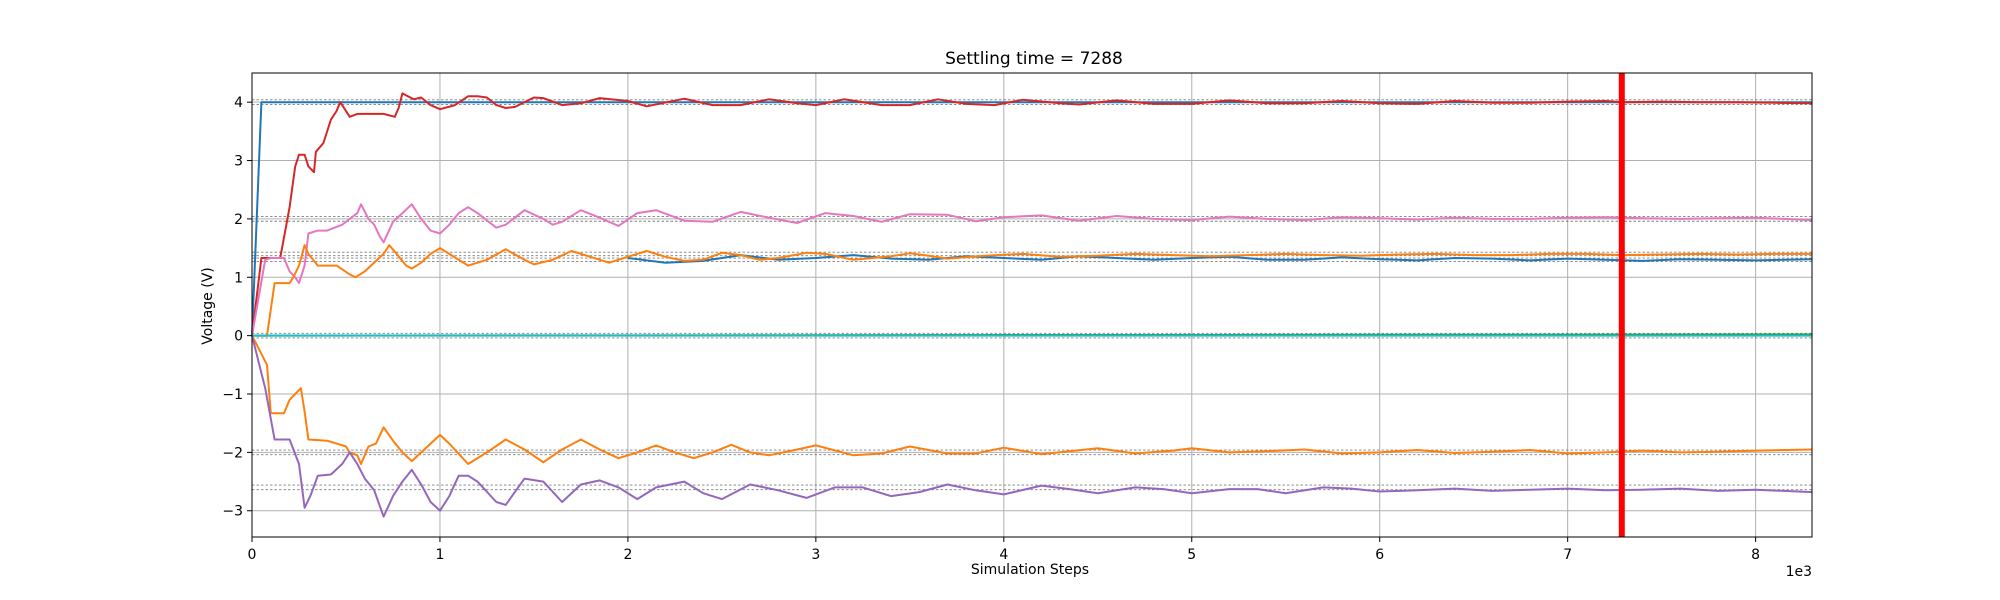 This screenshot has height=600, width=2000. Describe the element at coordinates (1191, 555) in the screenshot. I see `x-tick-label: 5` at that location.